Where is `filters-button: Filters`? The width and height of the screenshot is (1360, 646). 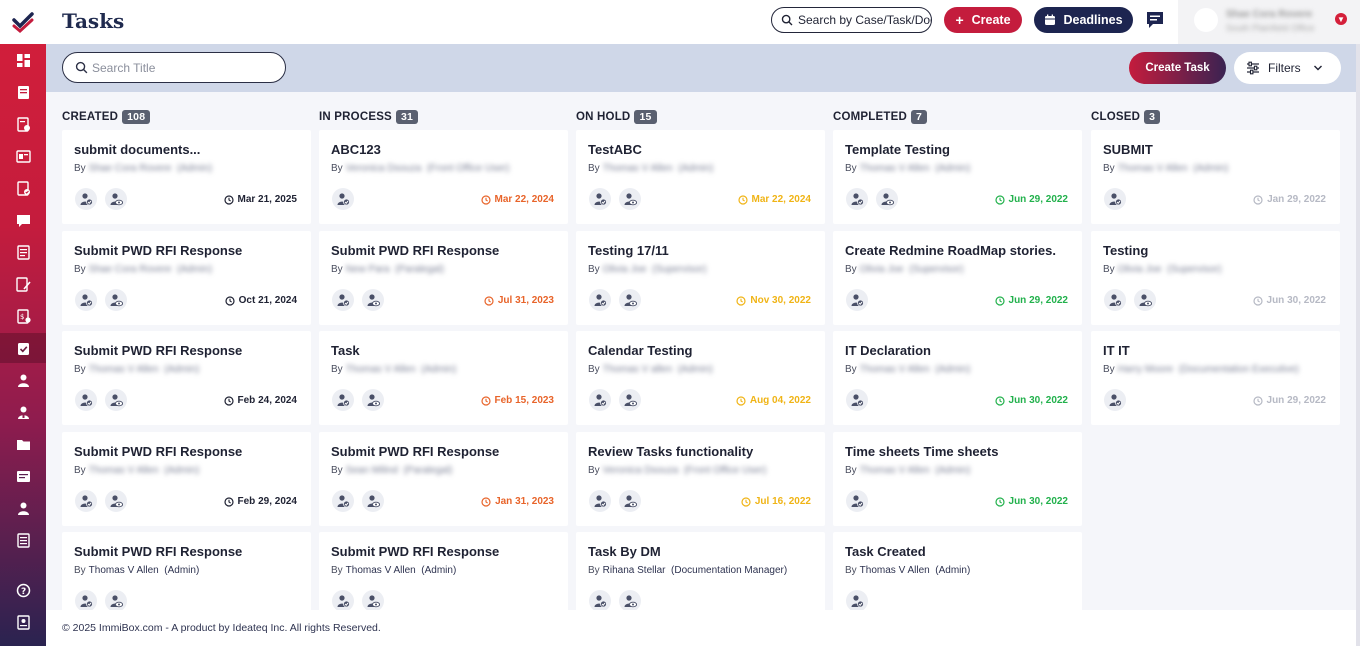
filters-button: Filters is located at coordinates (1287, 68).